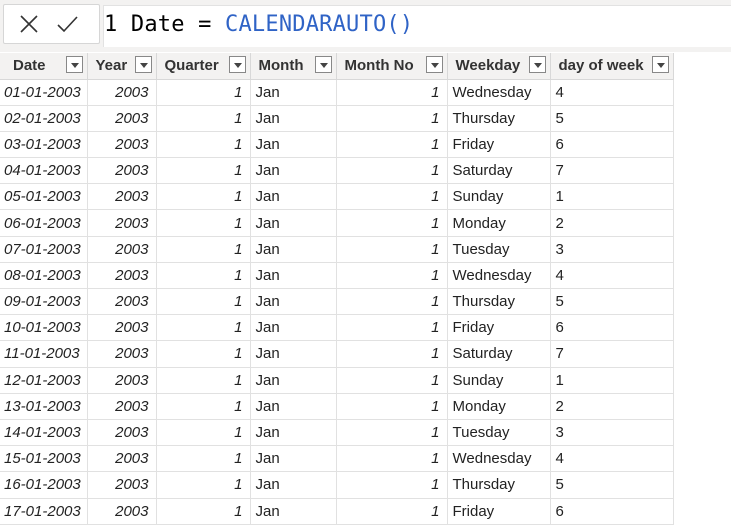 The width and height of the screenshot is (731, 525). What do you see at coordinates (44, 302) in the screenshot?
I see `table-cell: 09-01-2003` at bounding box center [44, 302].